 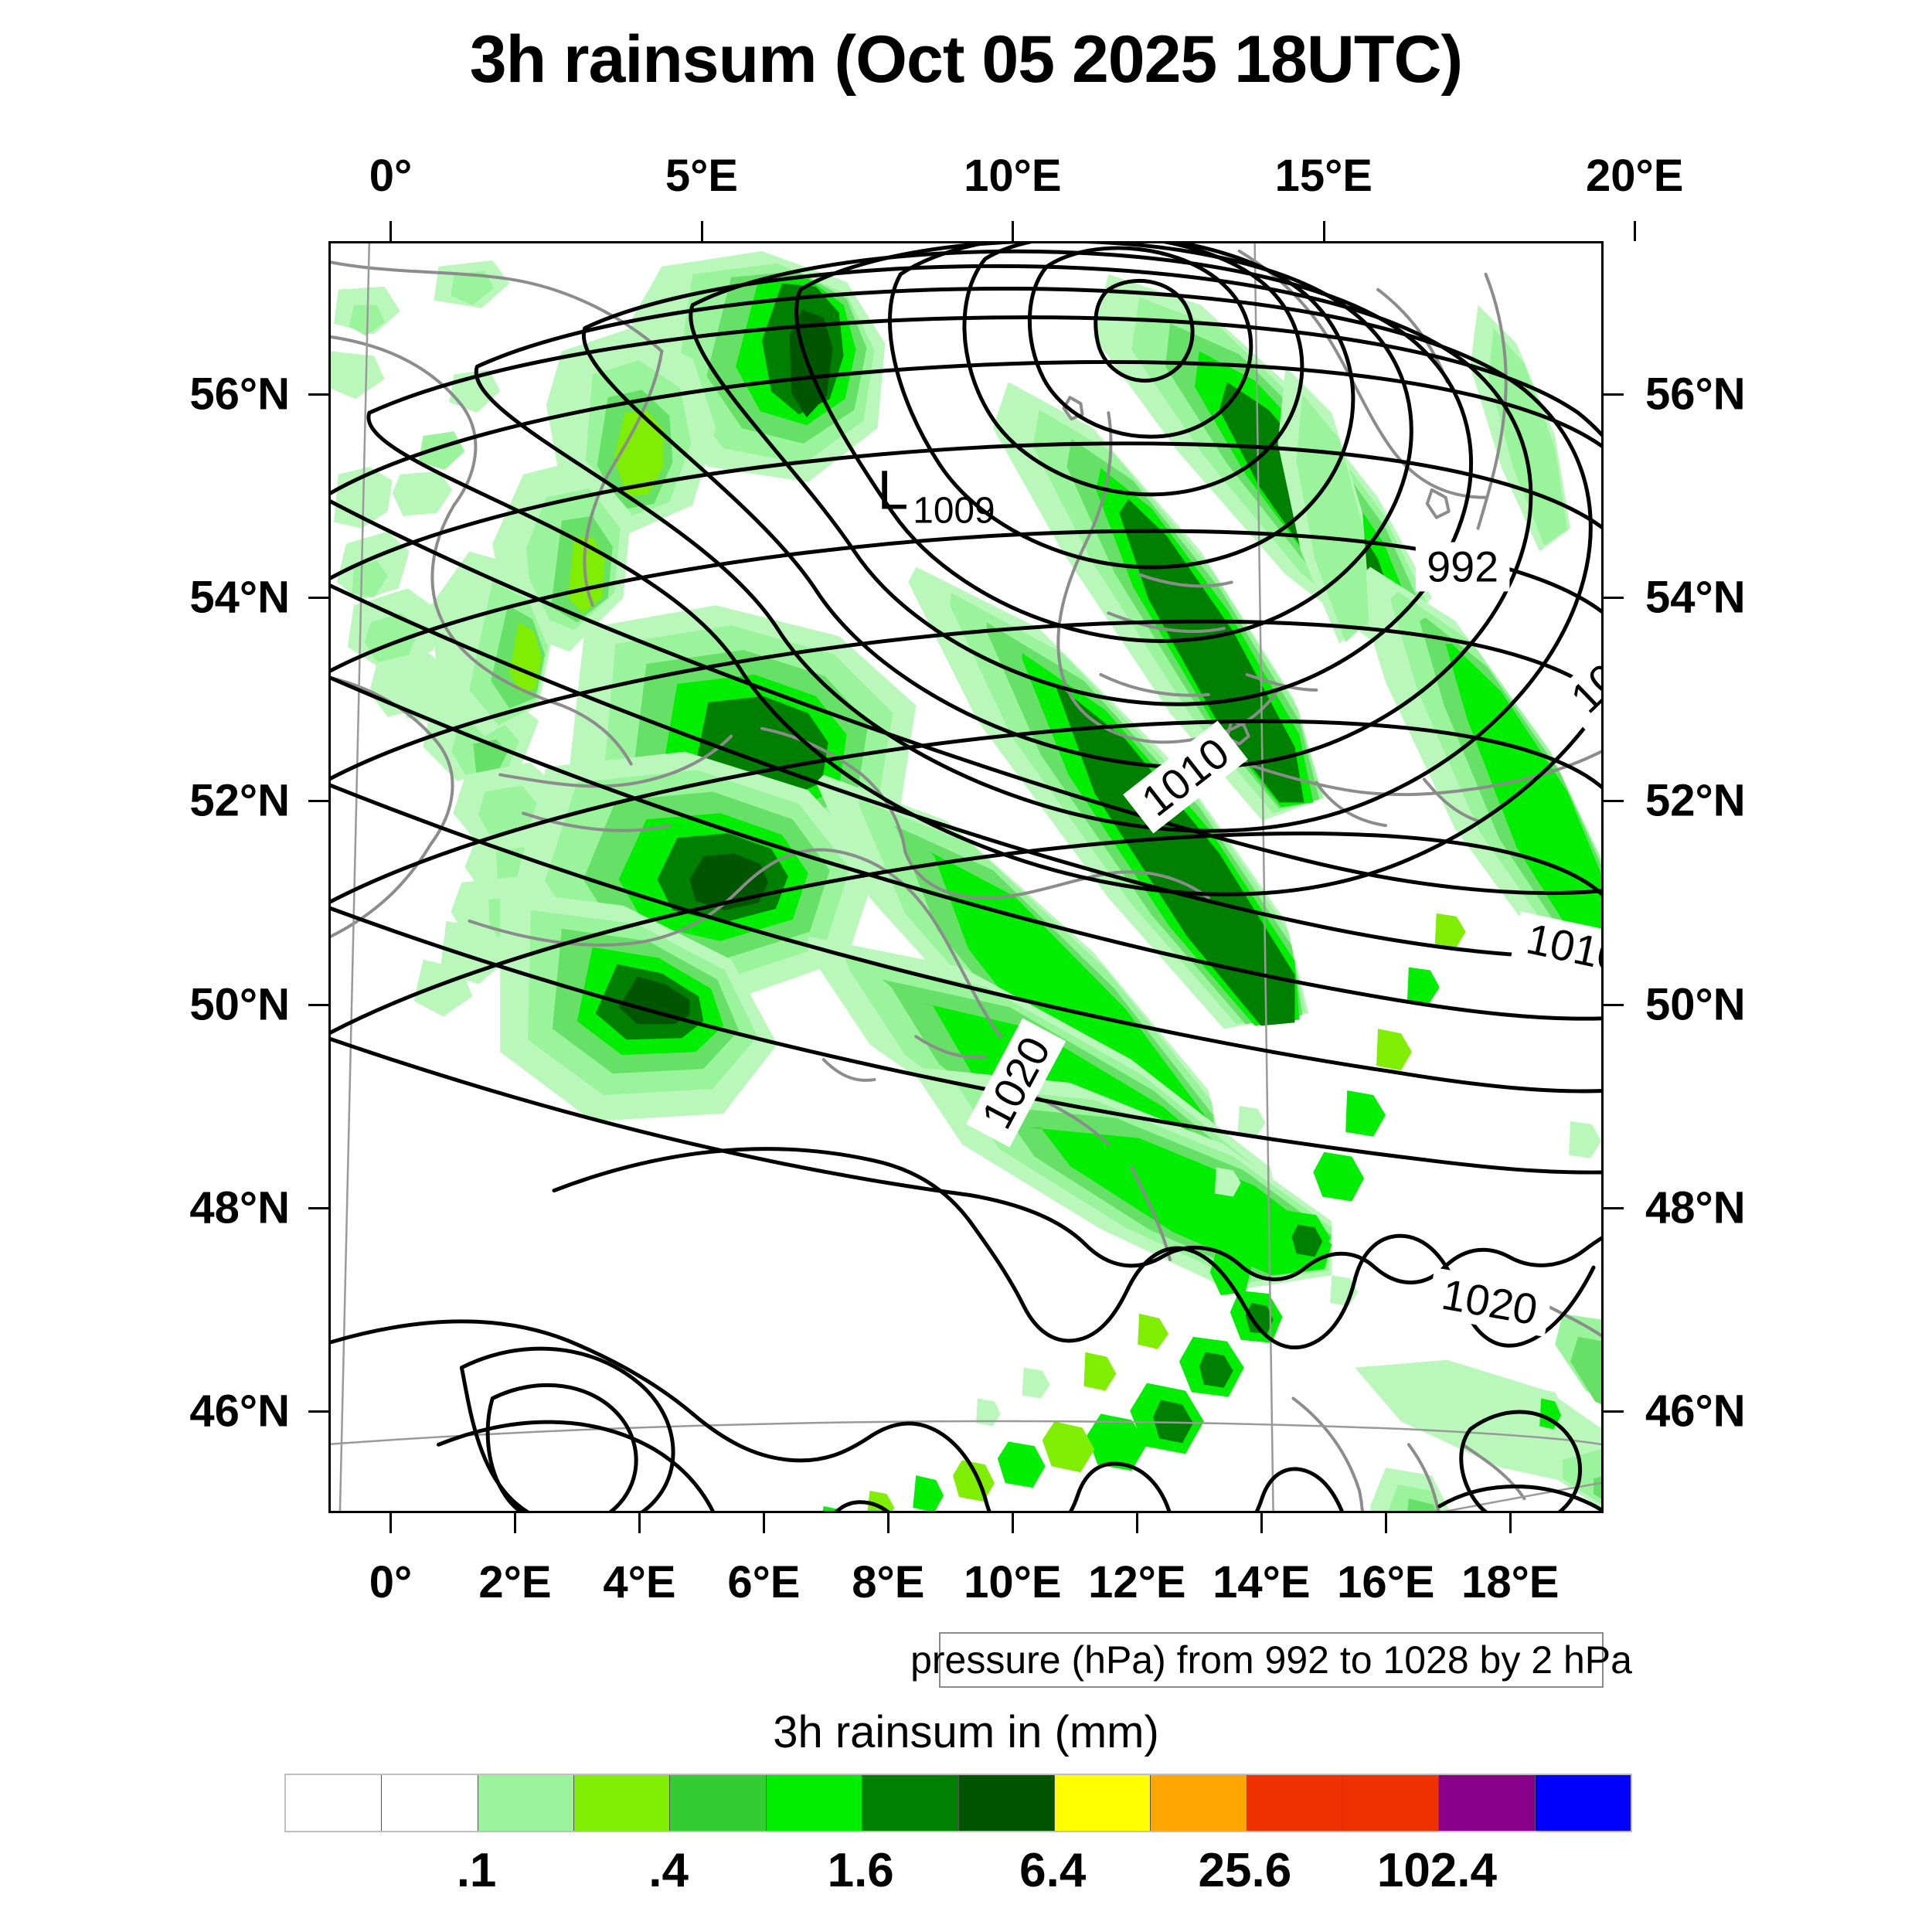 What do you see at coordinates (1262, 1582) in the screenshot?
I see `axis-label-bottom-7: 14°E` at bounding box center [1262, 1582].